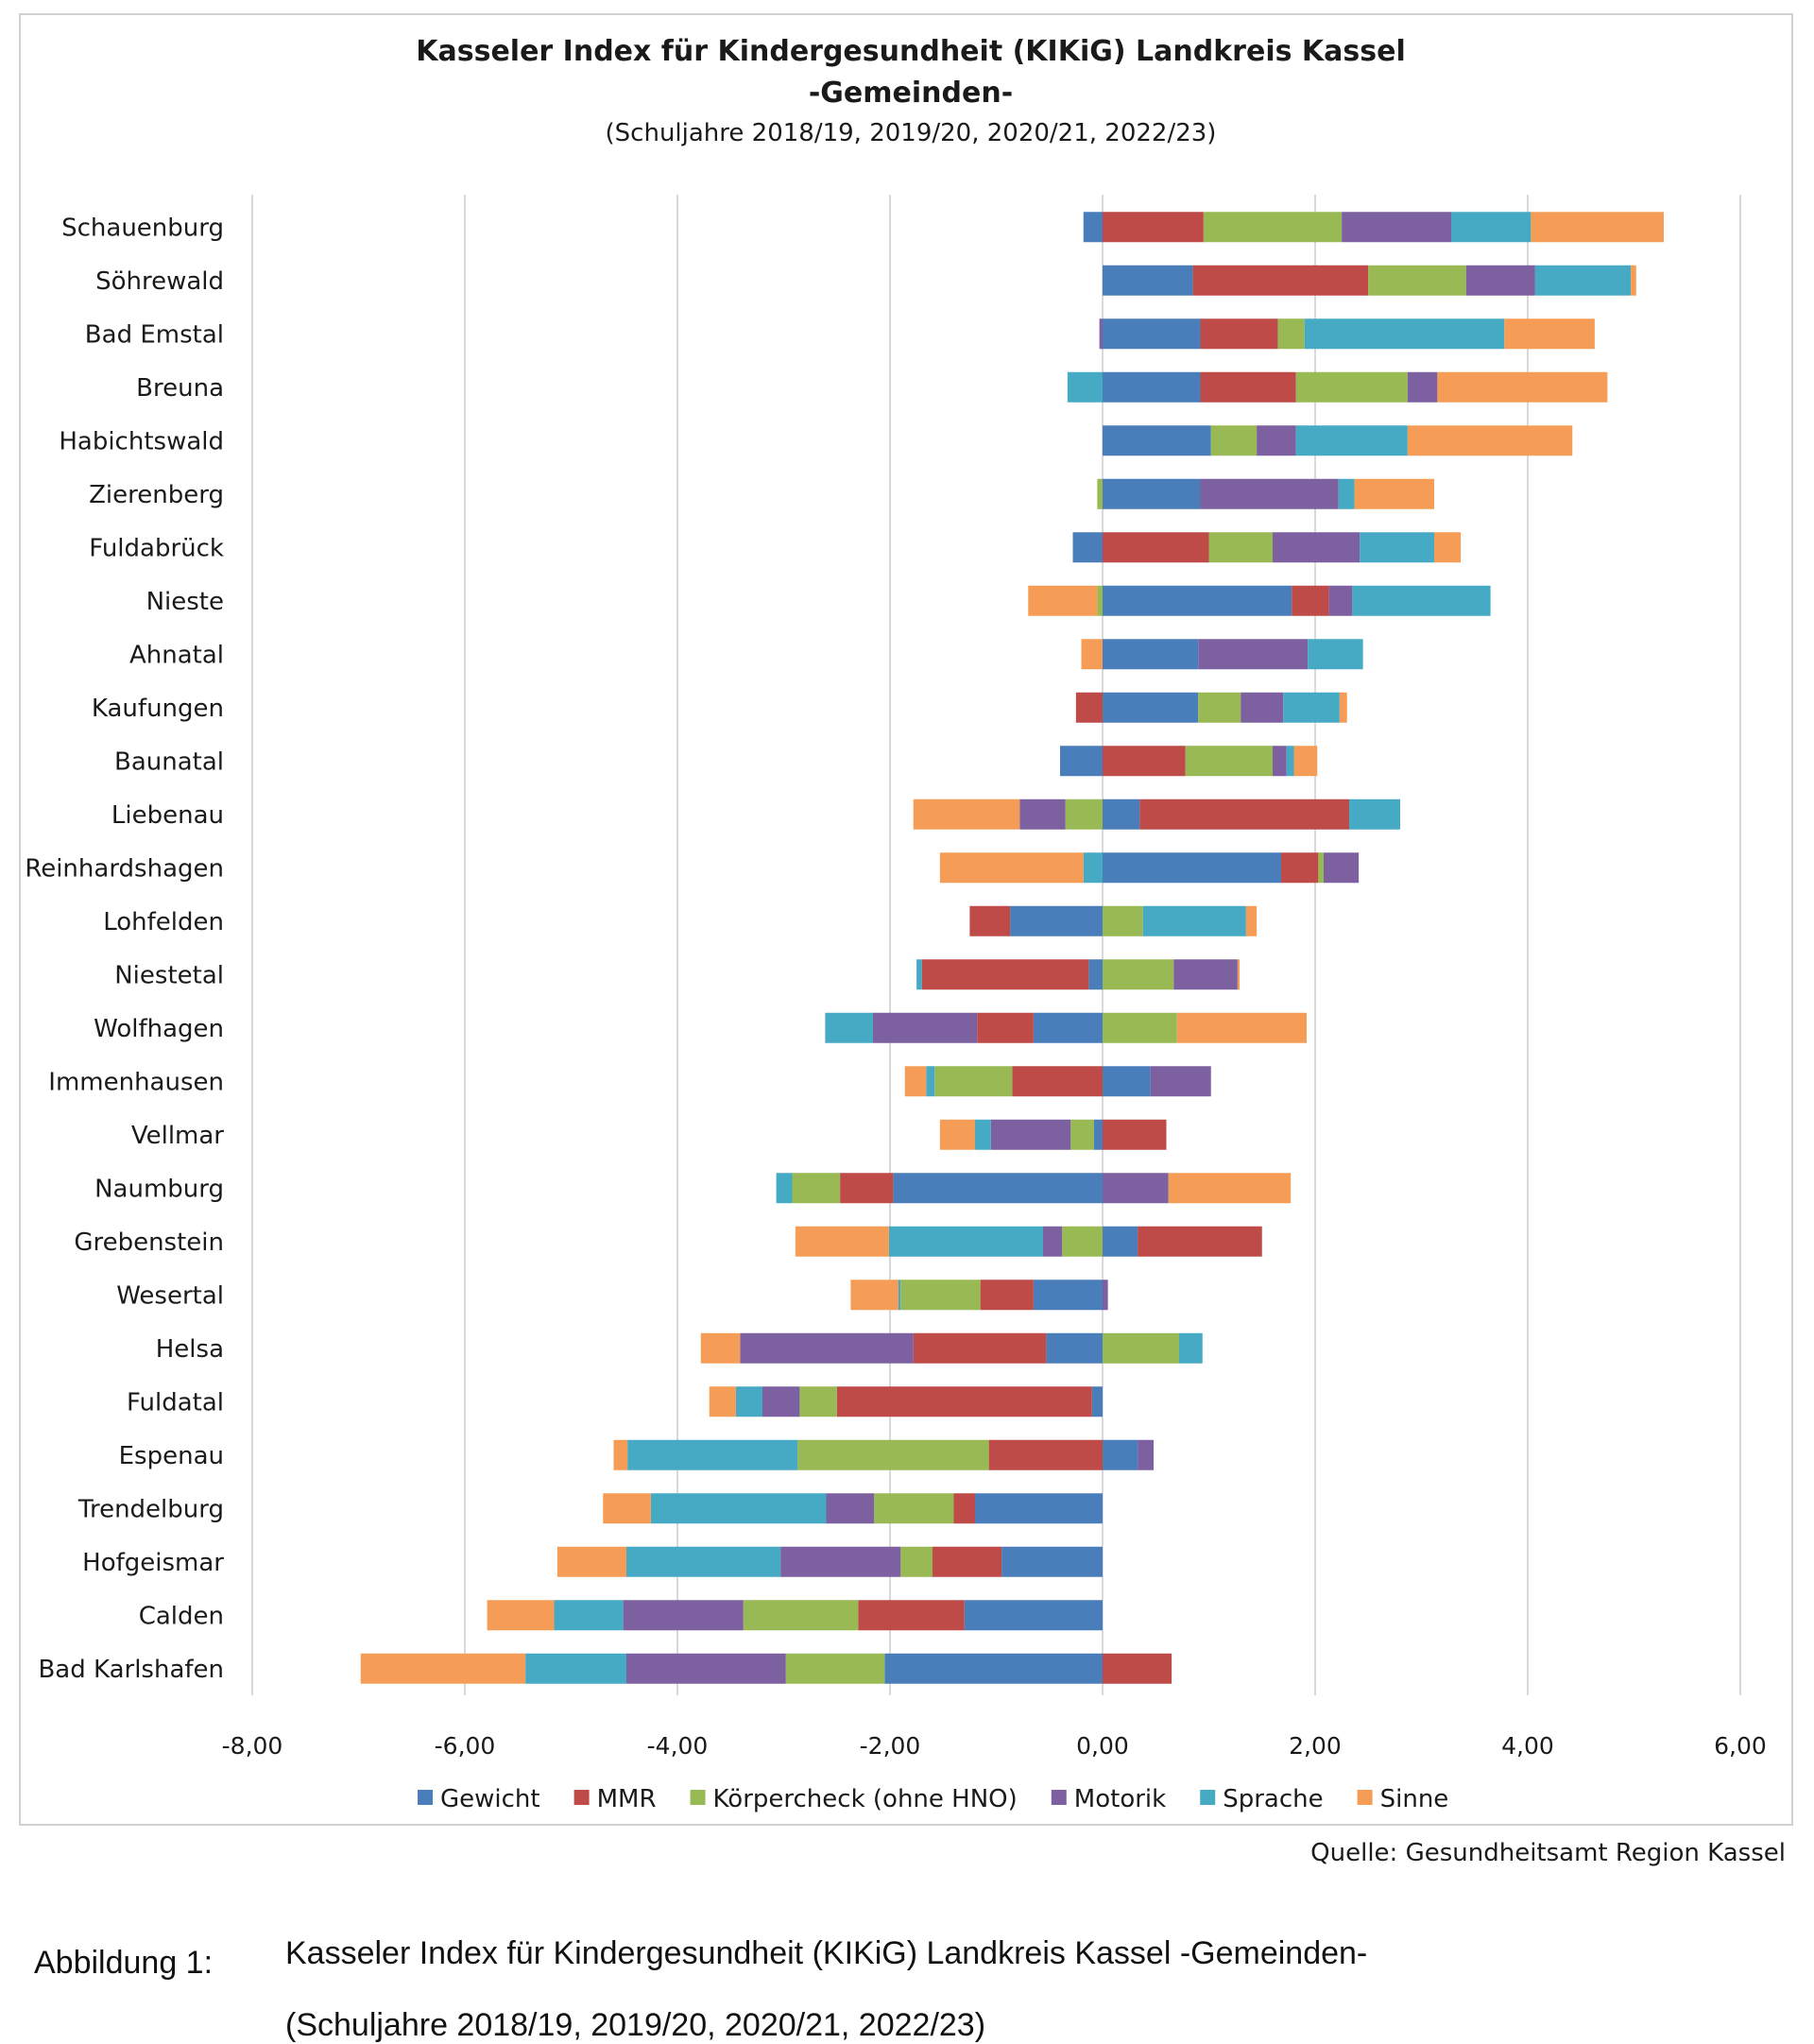 The height and width of the screenshot is (2044, 1814). I want to click on category-label-19: Grebenstein, so click(149, 1242).